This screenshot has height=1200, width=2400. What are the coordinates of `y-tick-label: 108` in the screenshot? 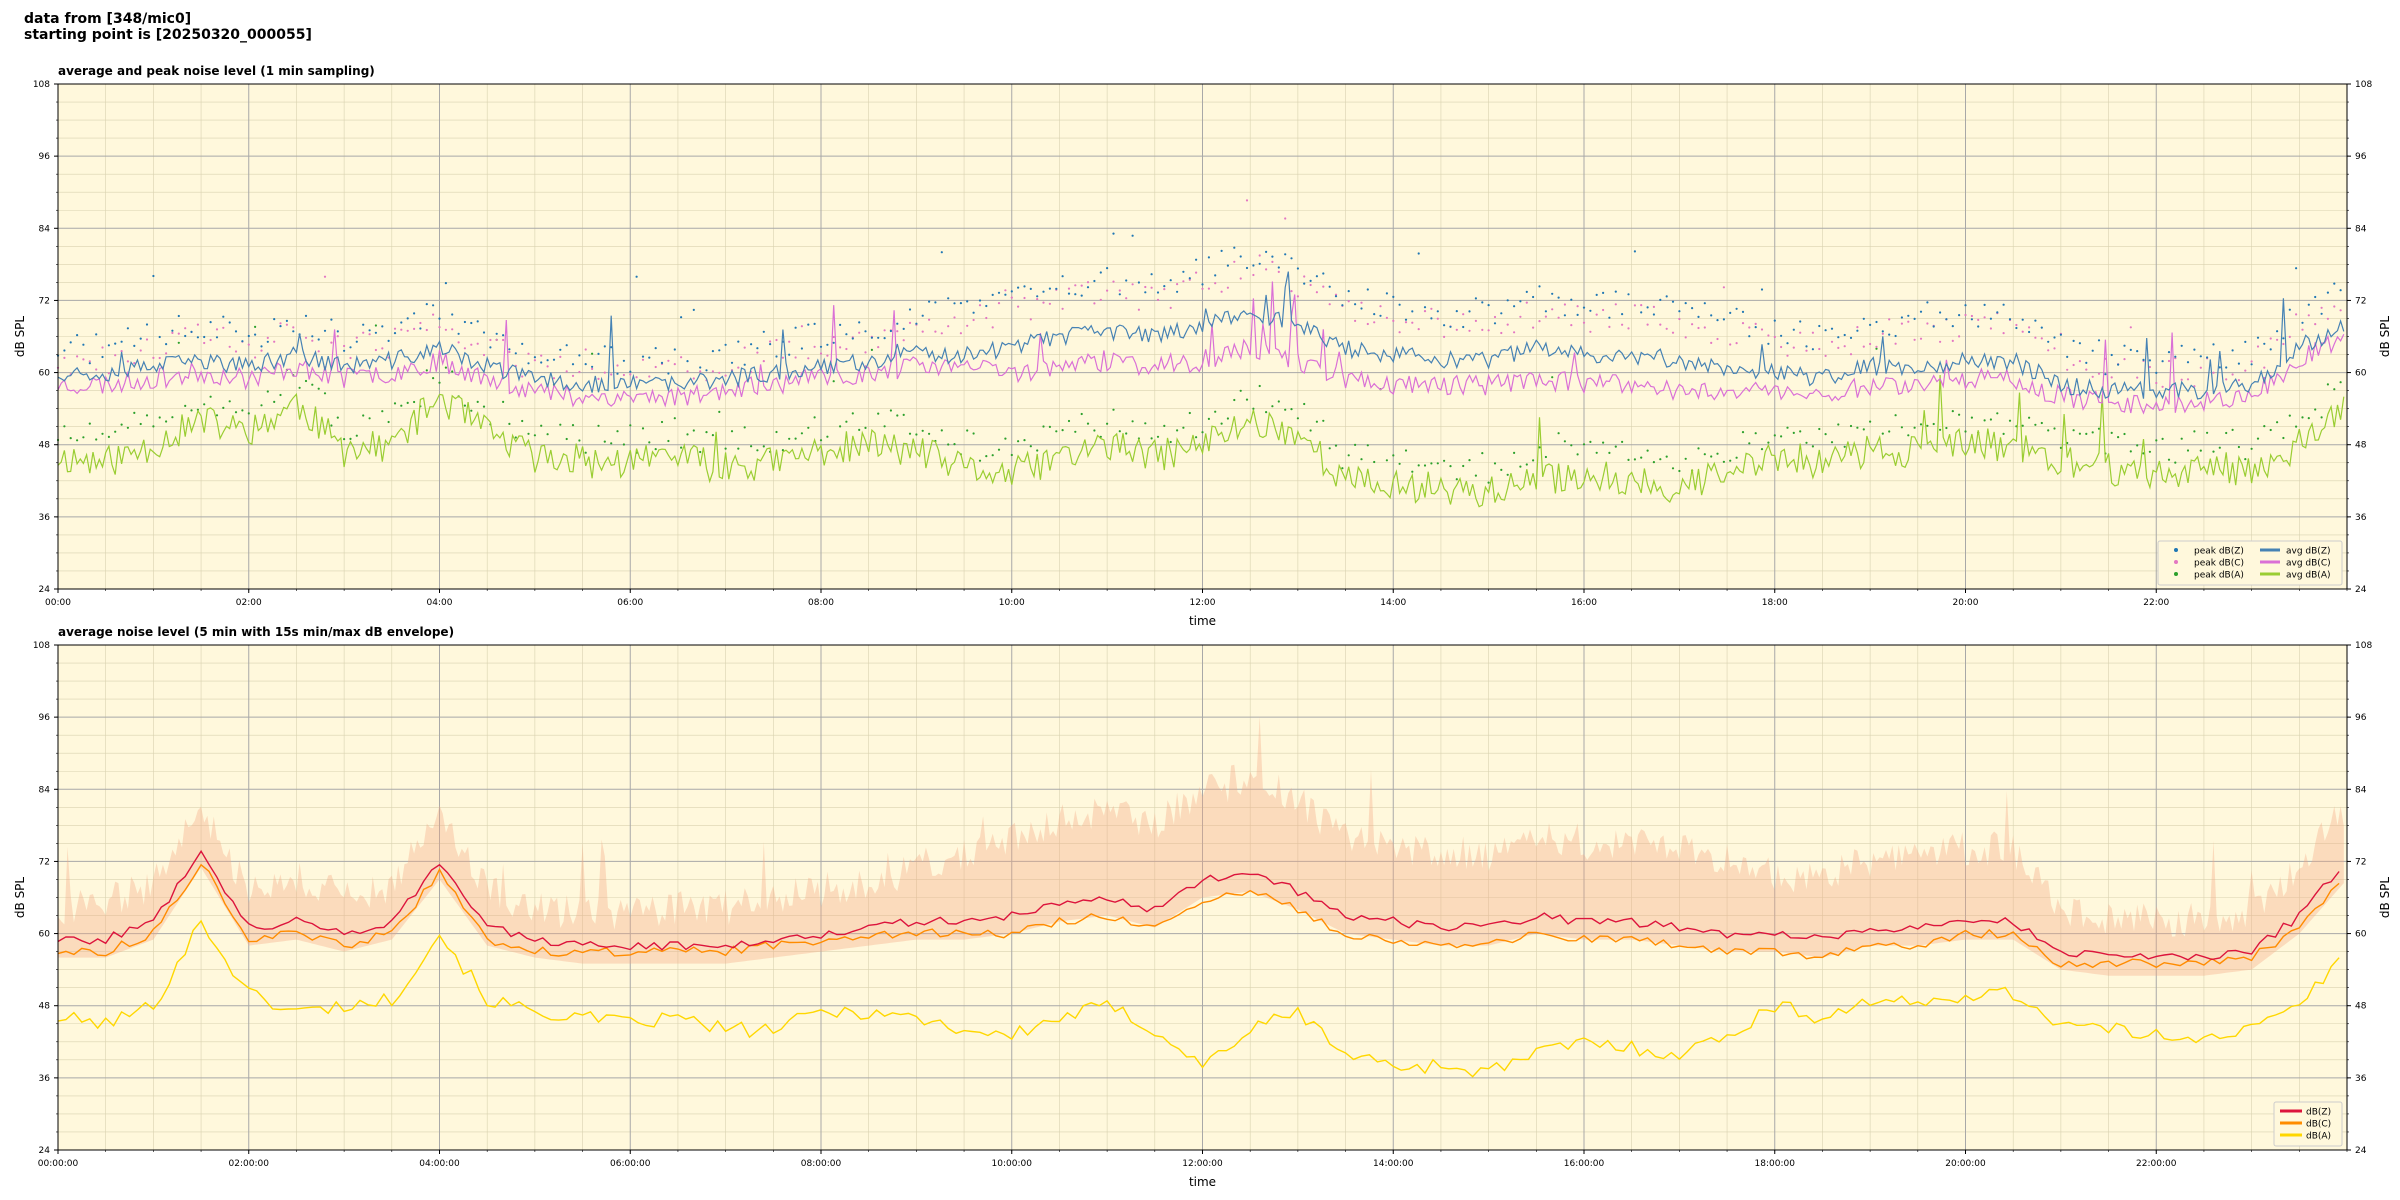 It's located at (41, 646).